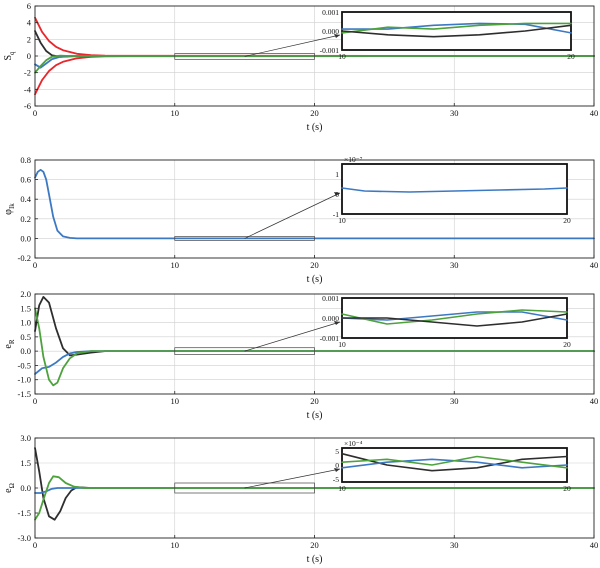 The image size is (600, 568). I want to click on y-tick-label: -0.2, so click(24, 258).